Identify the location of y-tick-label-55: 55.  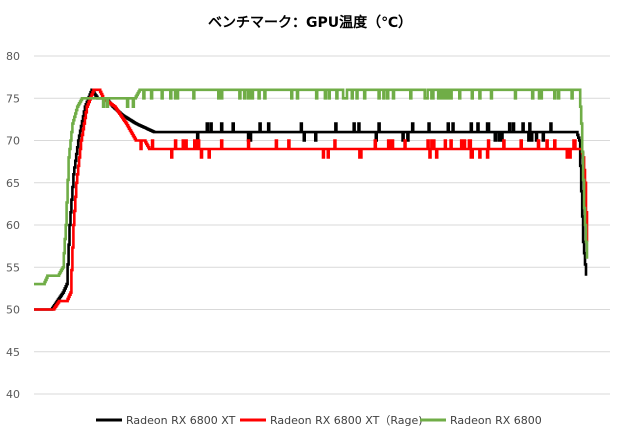
(13, 267).